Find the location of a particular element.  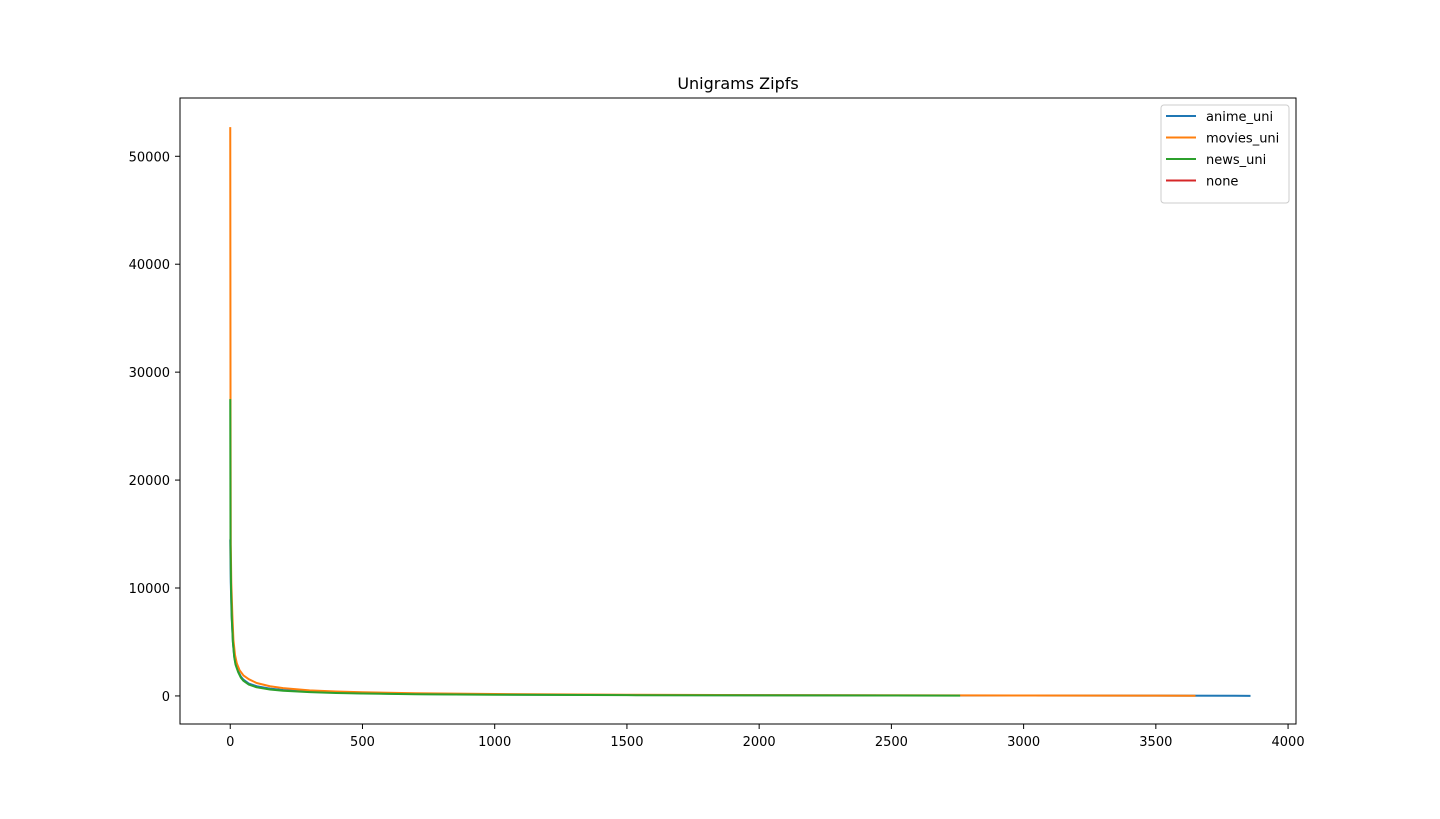

legend-box is located at coordinates (1225, 154).